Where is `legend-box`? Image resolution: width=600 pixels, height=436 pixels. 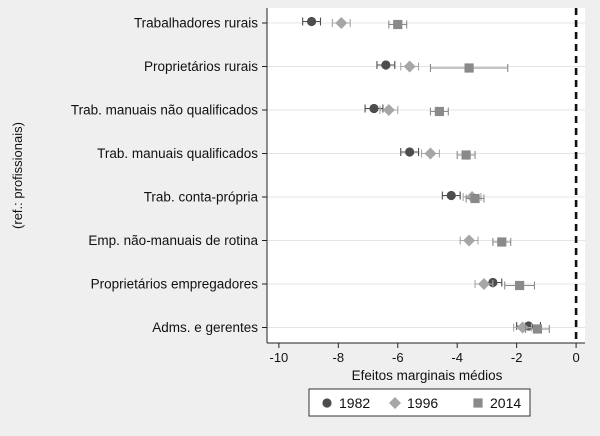 legend-box is located at coordinates (419, 402).